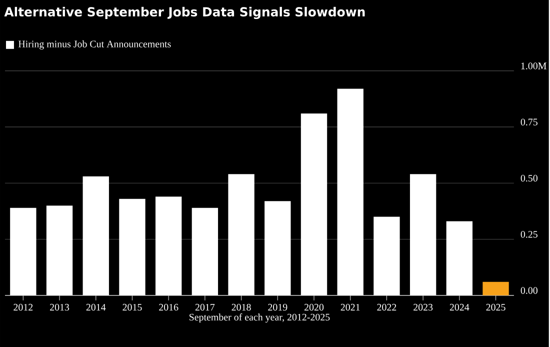  Describe the element at coordinates (168, 307) in the screenshot. I see `x-tick-label: 2016` at that location.